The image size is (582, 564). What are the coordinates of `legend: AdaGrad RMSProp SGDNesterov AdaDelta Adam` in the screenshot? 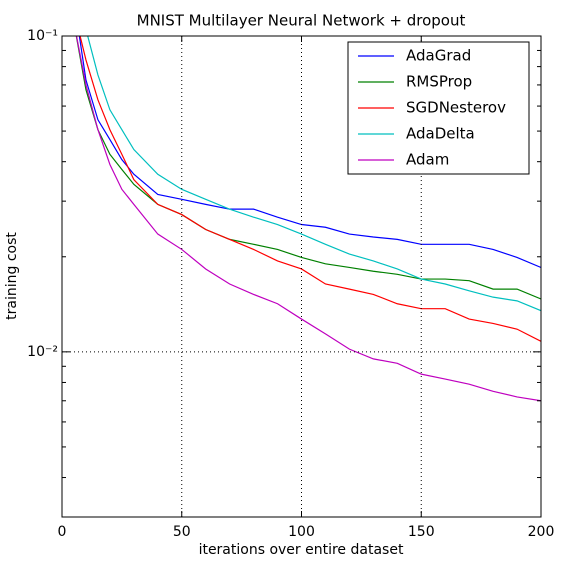 It's located at (438, 108).